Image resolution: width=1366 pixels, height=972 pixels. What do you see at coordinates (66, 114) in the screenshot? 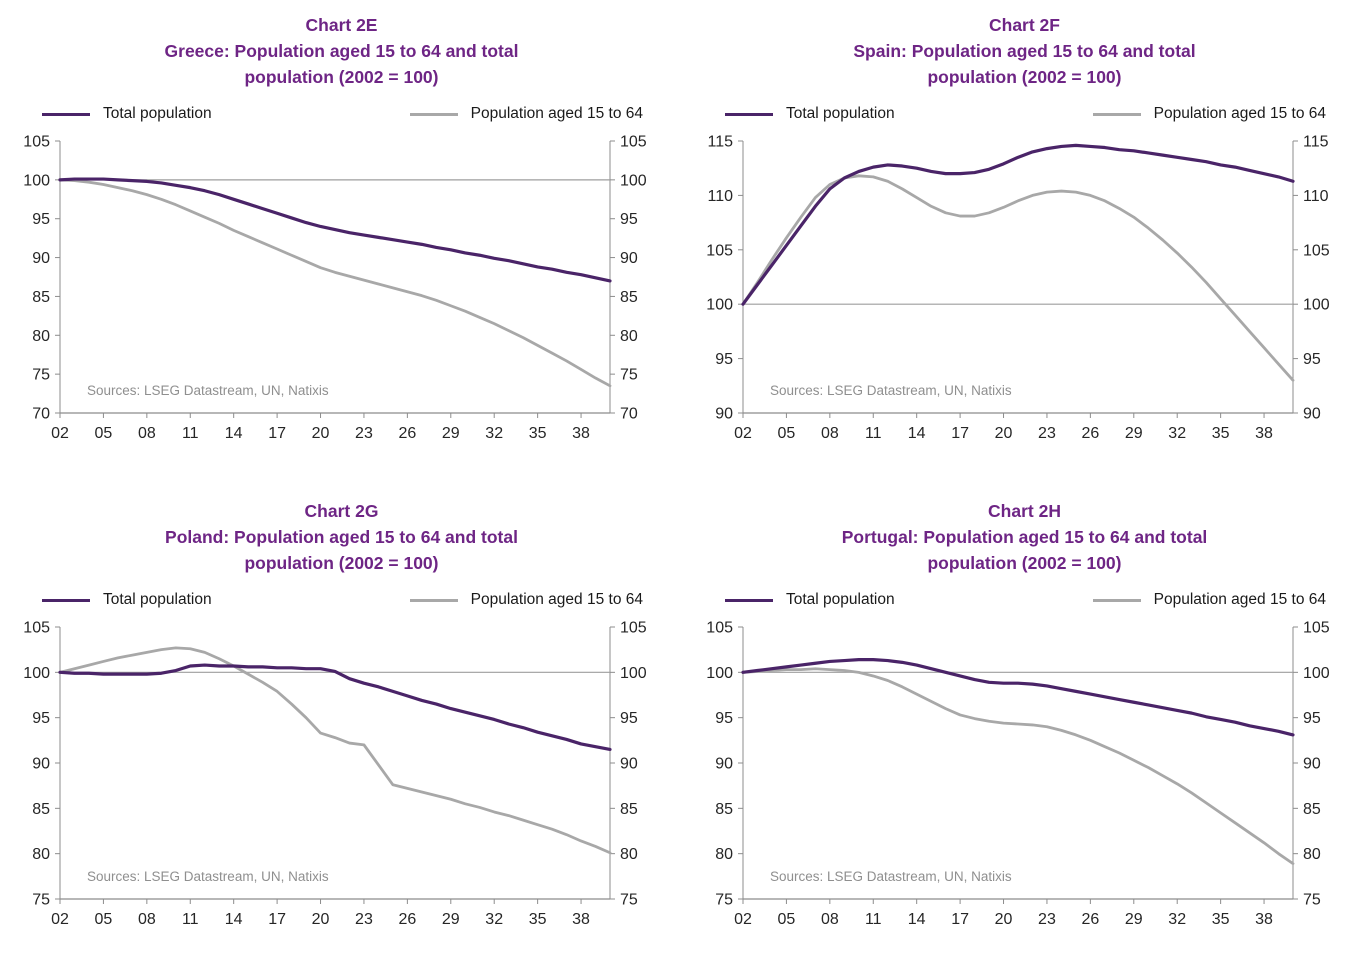
I see `total-population-line-swatch` at bounding box center [66, 114].